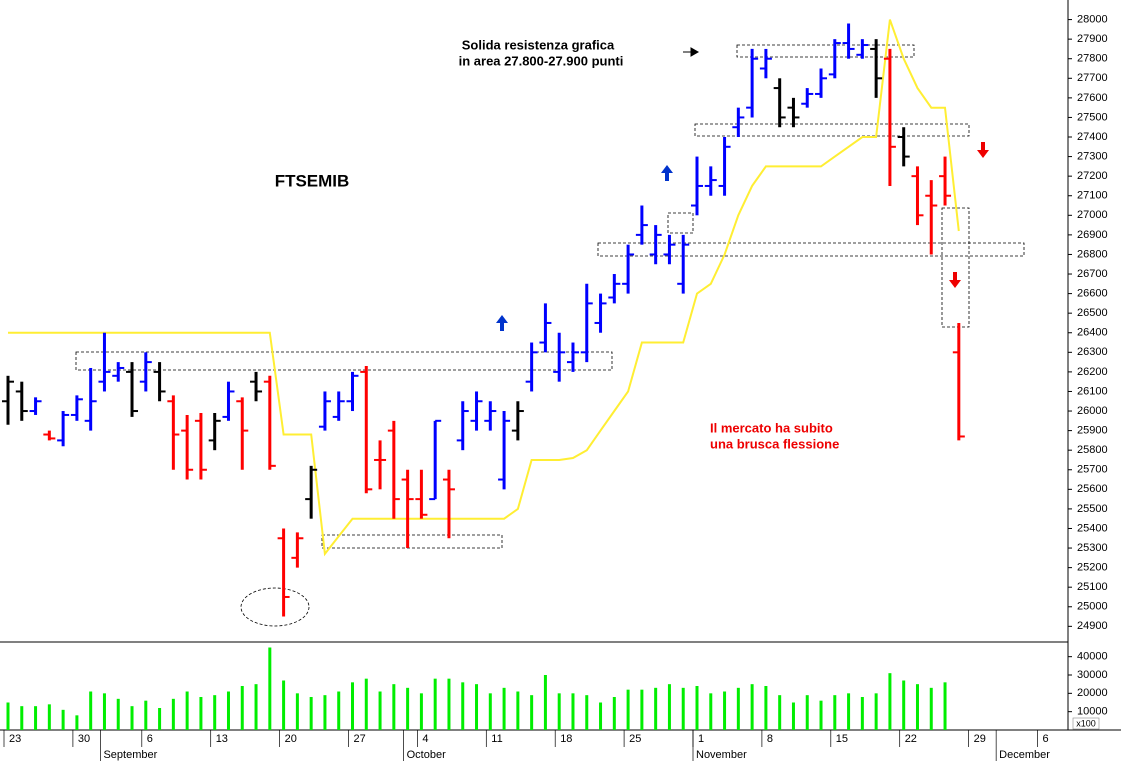 This screenshot has height=761, width=1121. I want to click on x-tick-label: 27, so click(360, 739).